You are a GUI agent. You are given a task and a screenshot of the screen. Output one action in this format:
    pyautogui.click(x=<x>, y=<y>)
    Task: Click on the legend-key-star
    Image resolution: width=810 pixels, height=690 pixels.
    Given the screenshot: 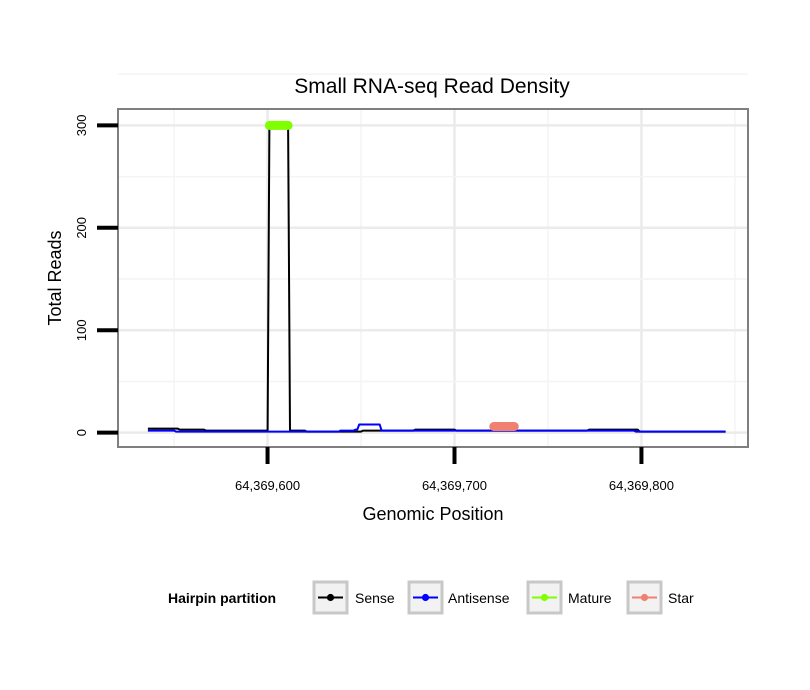 What is the action you would take?
    pyautogui.click(x=644, y=597)
    